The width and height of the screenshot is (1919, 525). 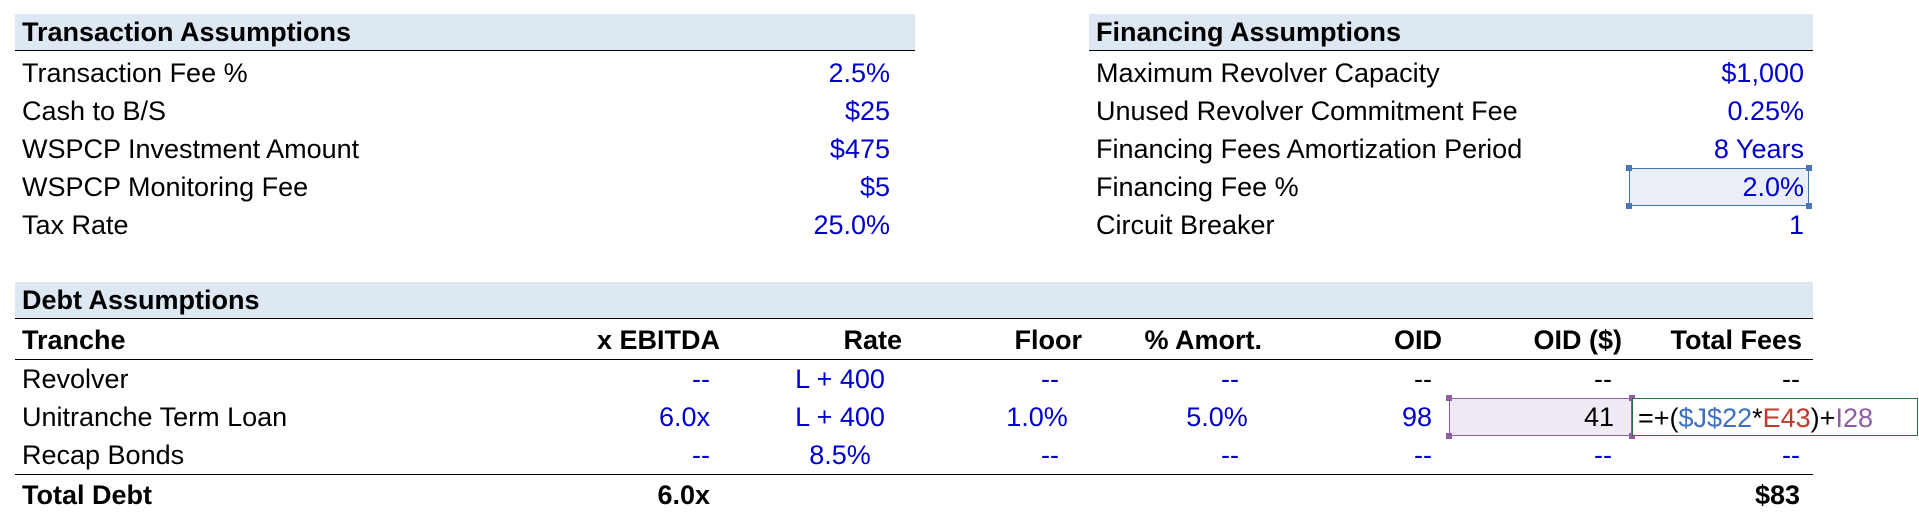 I want to click on recap-bonds-label: Recap Bonds, so click(x=103, y=455).